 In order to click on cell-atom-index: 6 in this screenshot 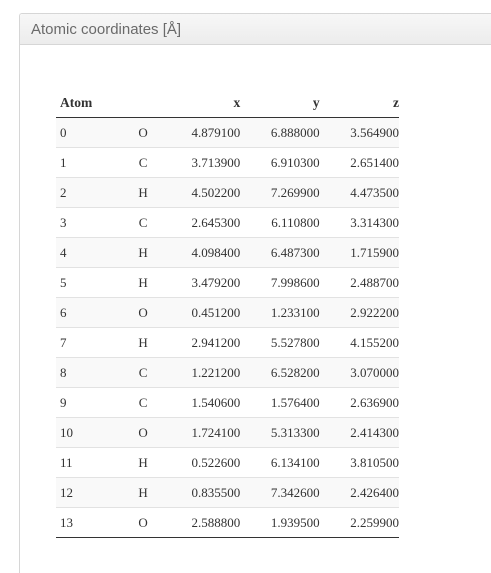, I will do `click(95, 312)`.